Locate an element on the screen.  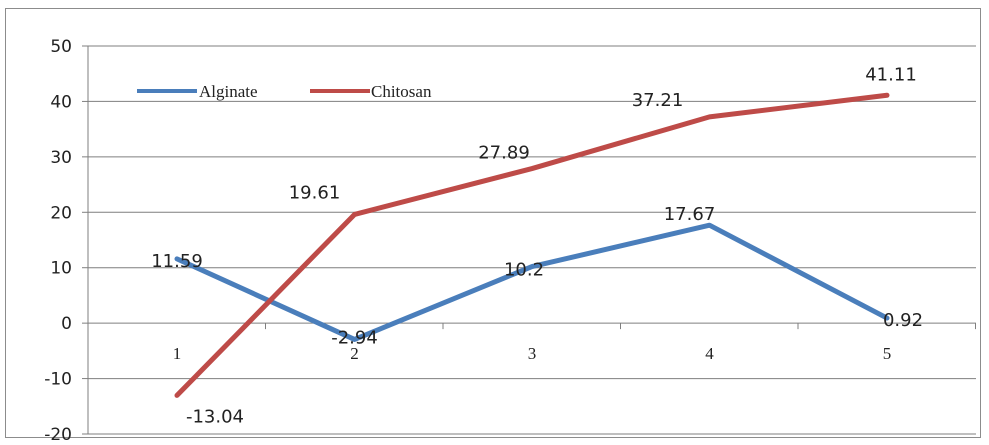
y-tick-label: -10 is located at coordinates (58, 380).